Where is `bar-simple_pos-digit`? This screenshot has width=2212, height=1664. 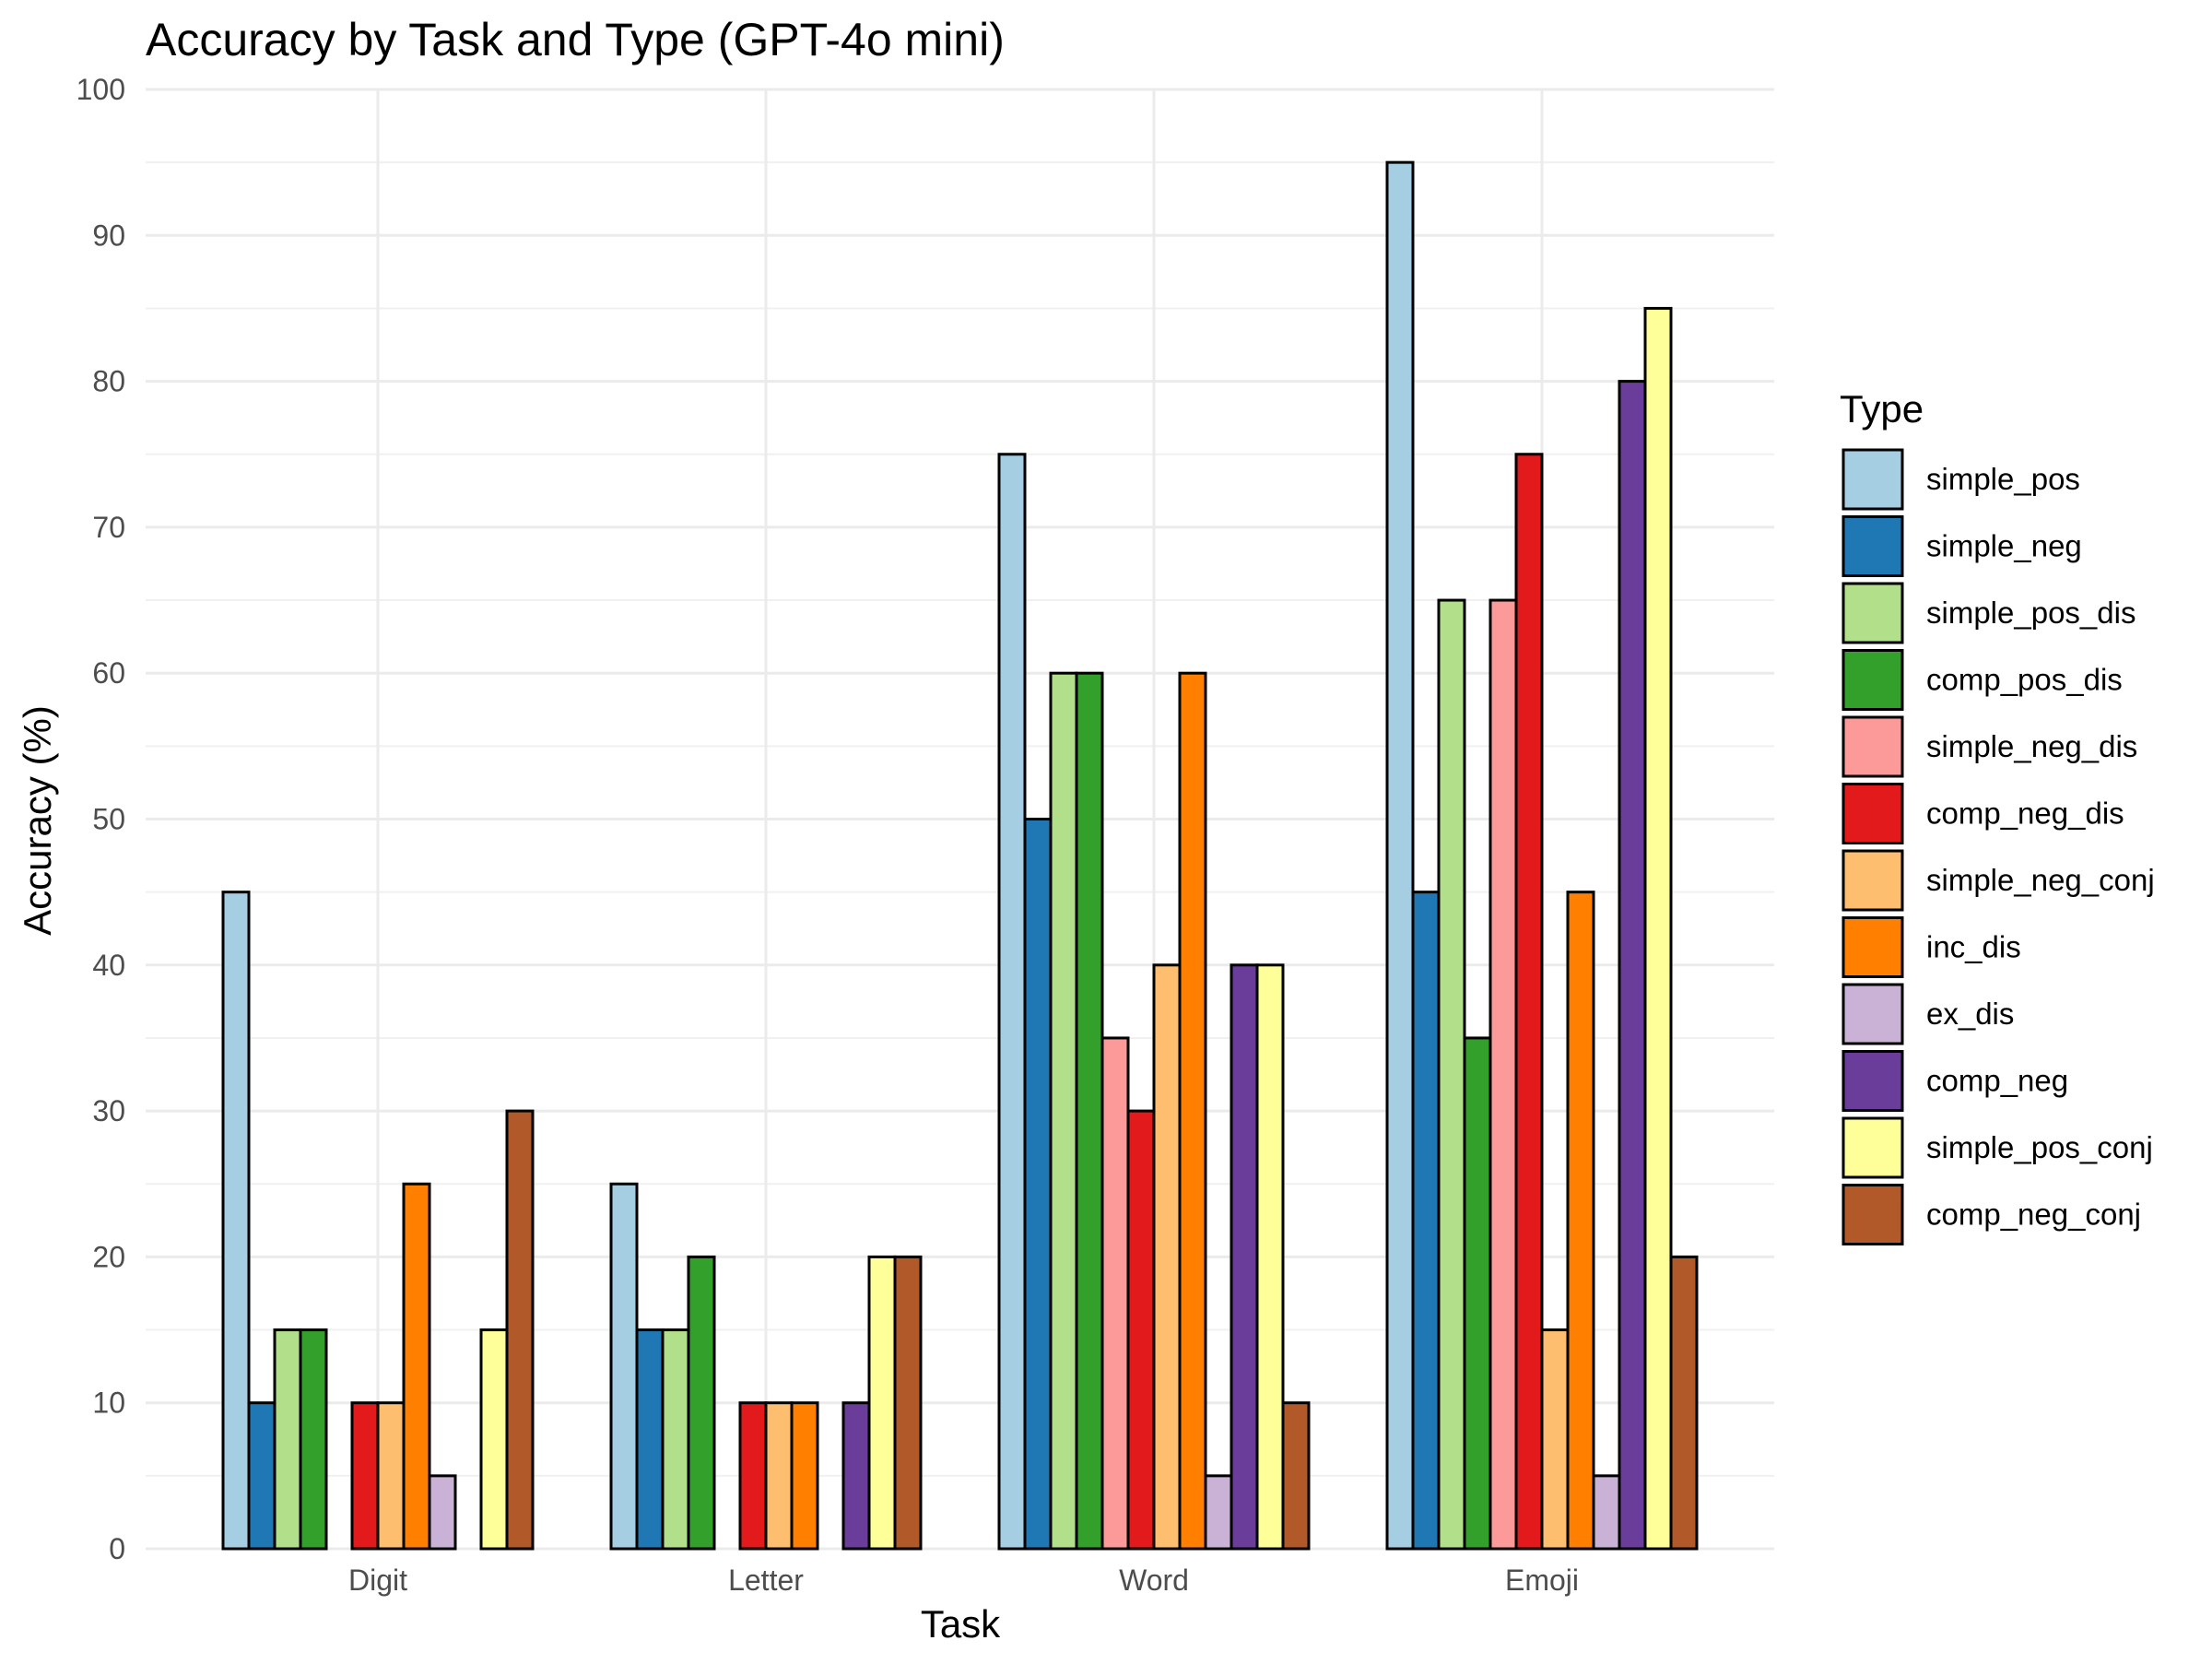
bar-simple_pos-digit is located at coordinates (236, 1221).